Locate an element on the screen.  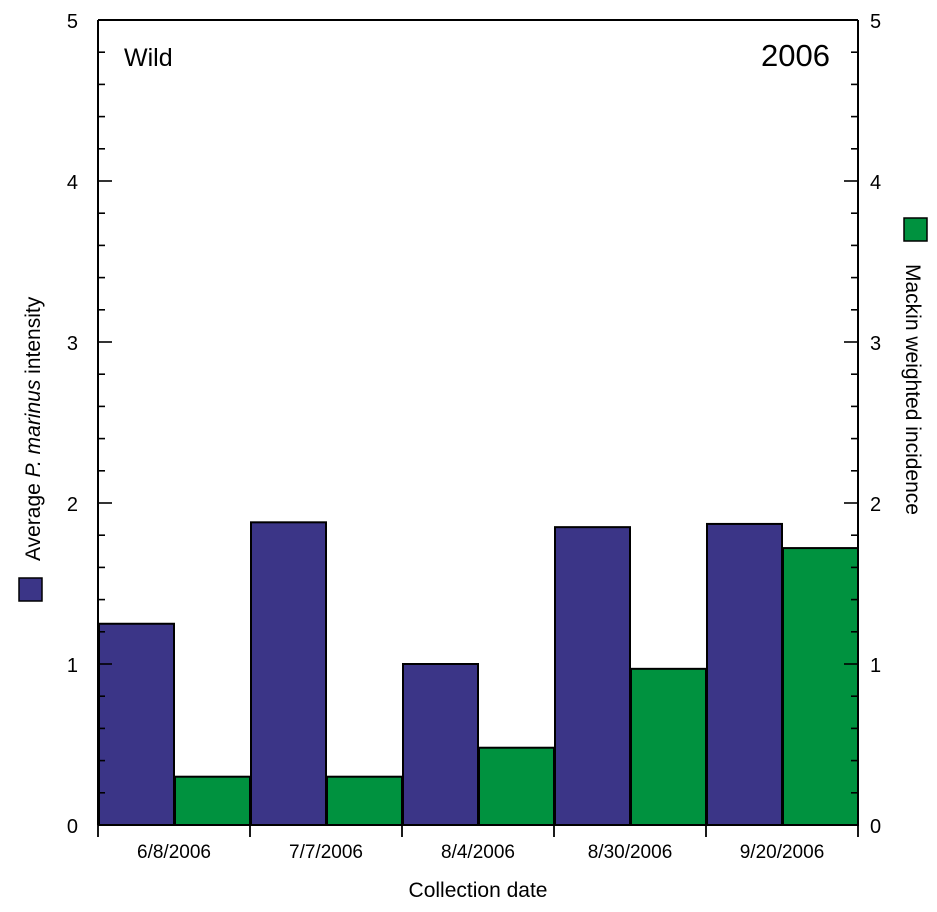
legend-swatch-intensity is located at coordinates (30, 589).